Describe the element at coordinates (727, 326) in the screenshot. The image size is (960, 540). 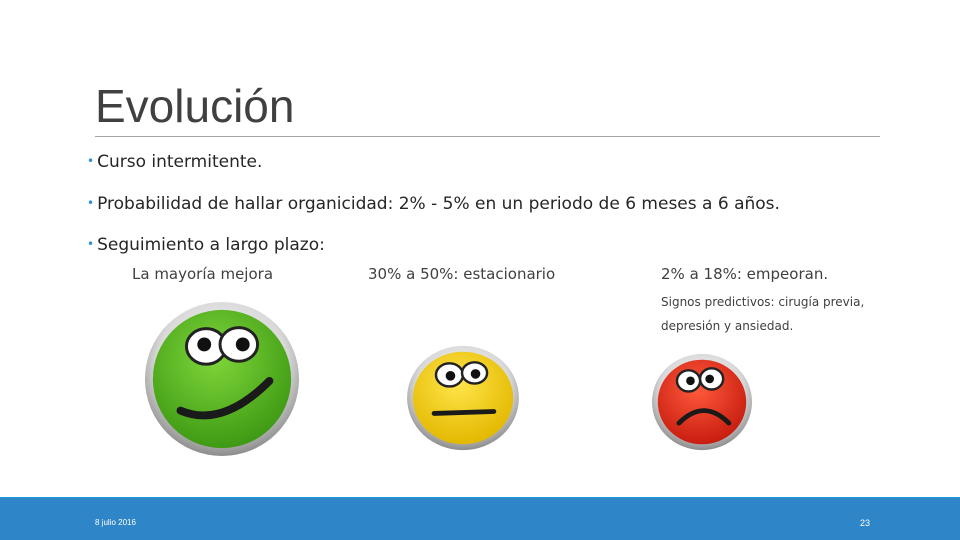
I see `predictive-signs-note: depresión y ansiedad.` at that location.